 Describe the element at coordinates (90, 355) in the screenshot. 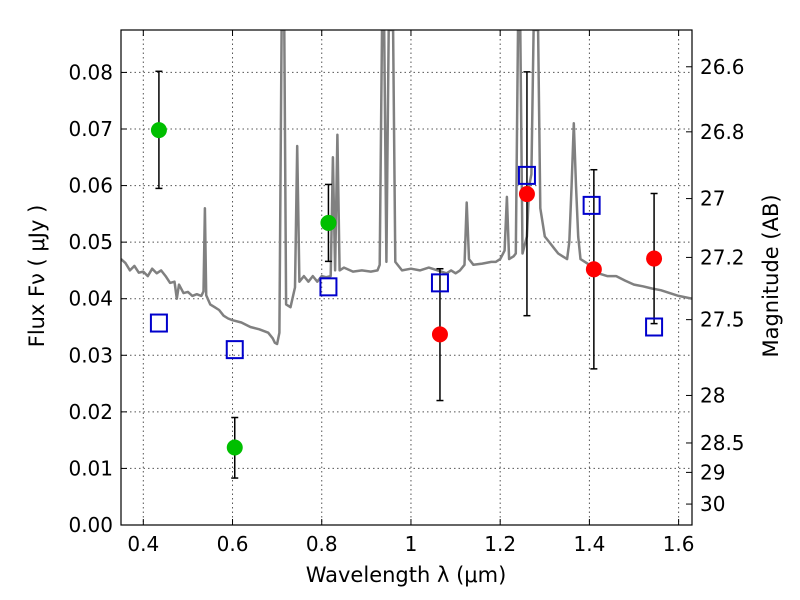

I see `y-tick-label: 0.03` at that location.